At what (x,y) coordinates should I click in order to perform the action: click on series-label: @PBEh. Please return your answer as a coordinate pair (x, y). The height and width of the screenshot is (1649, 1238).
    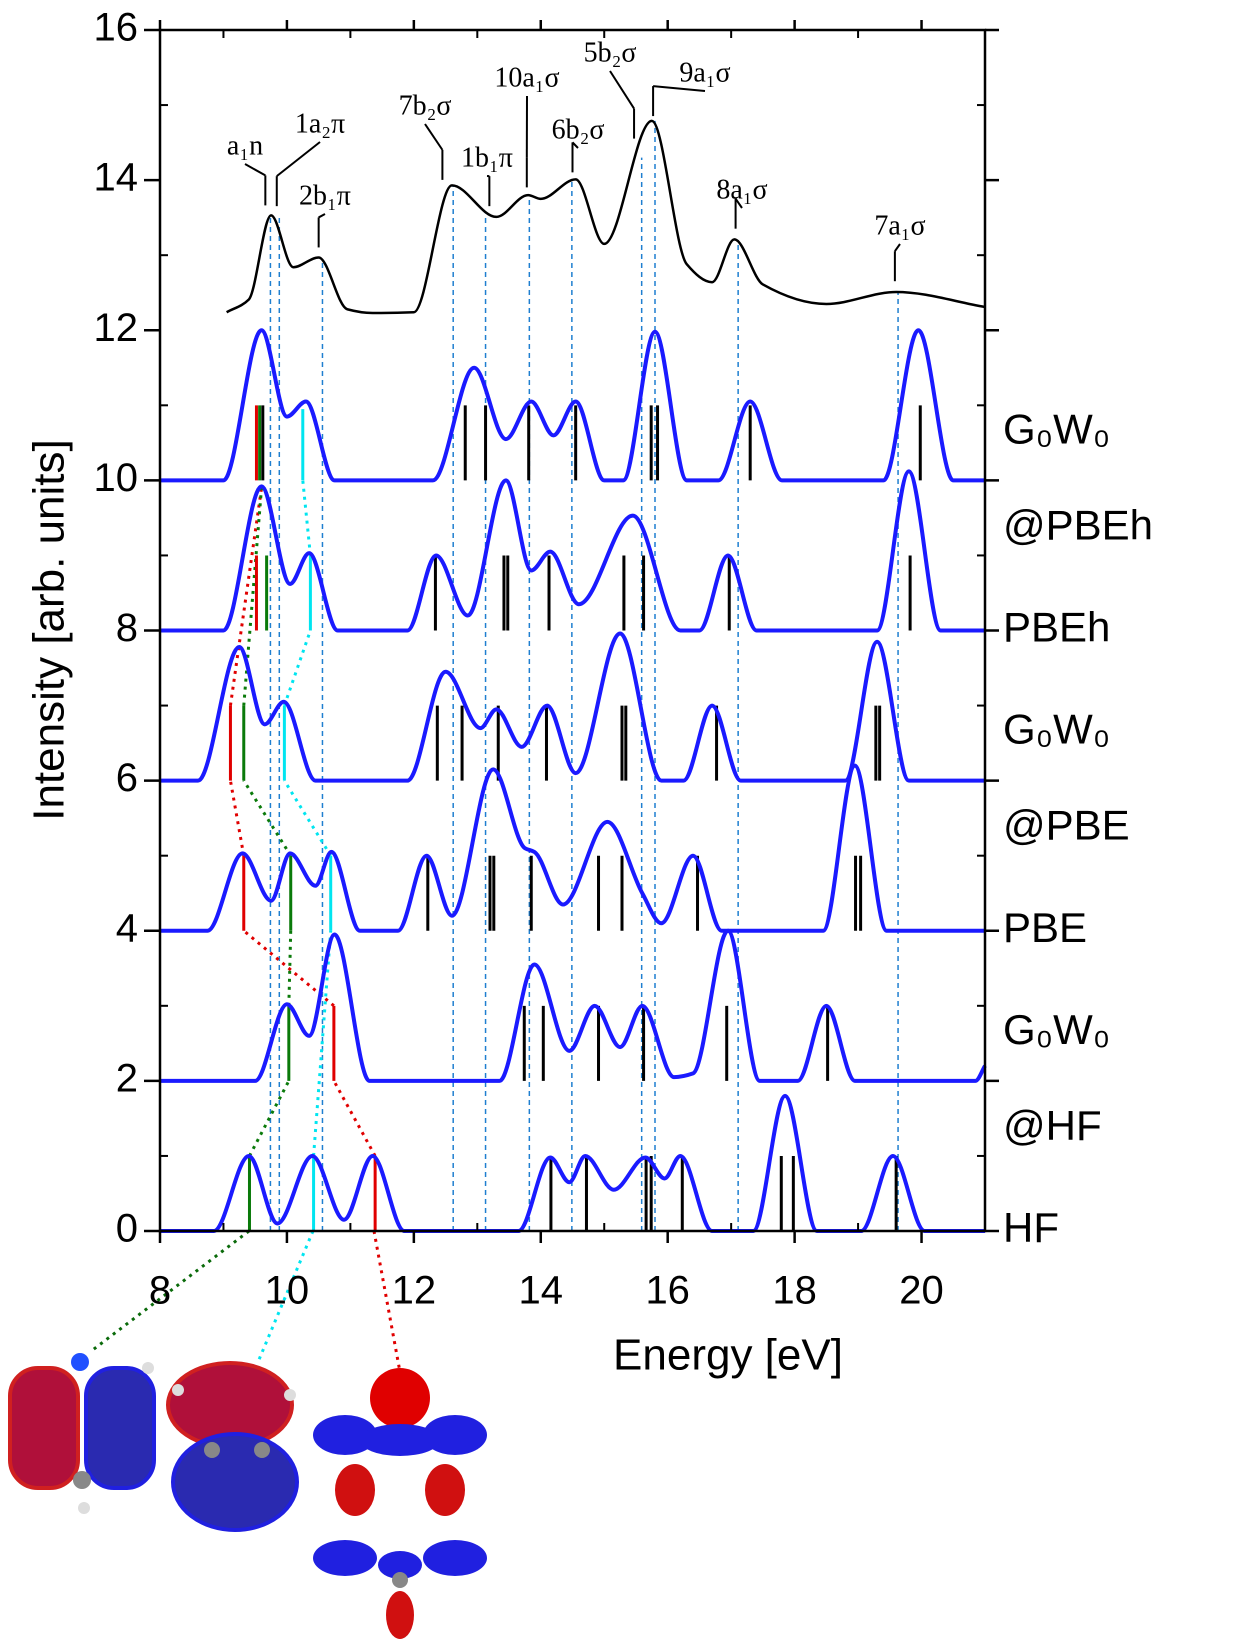
    Looking at the image, I should click on (1078, 524).